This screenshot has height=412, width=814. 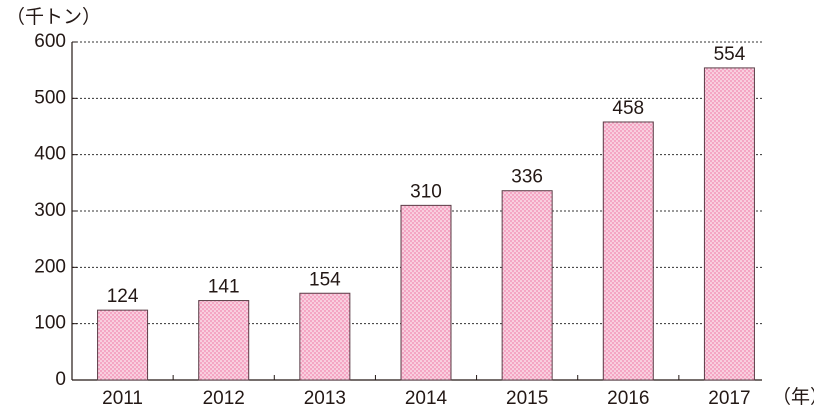 What do you see at coordinates (50, 97) in the screenshot?
I see `y-tick-label: 500` at bounding box center [50, 97].